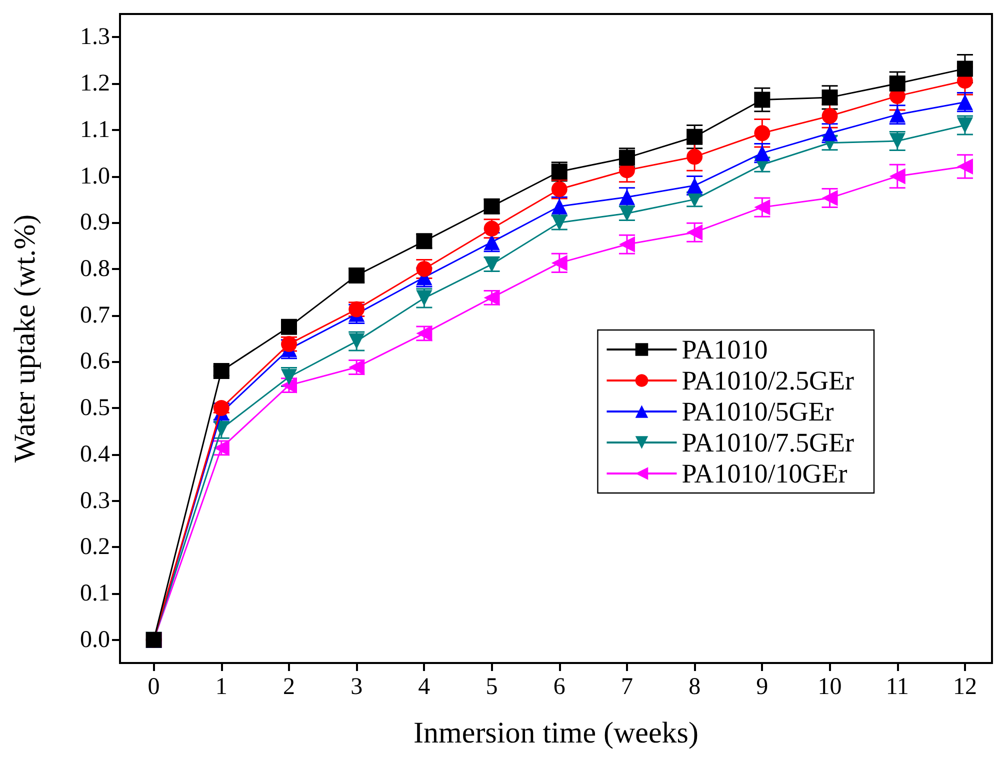  Describe the element at coordinates (694, 687) in the screenshot. I see `x-tick-label: 8` at that location.